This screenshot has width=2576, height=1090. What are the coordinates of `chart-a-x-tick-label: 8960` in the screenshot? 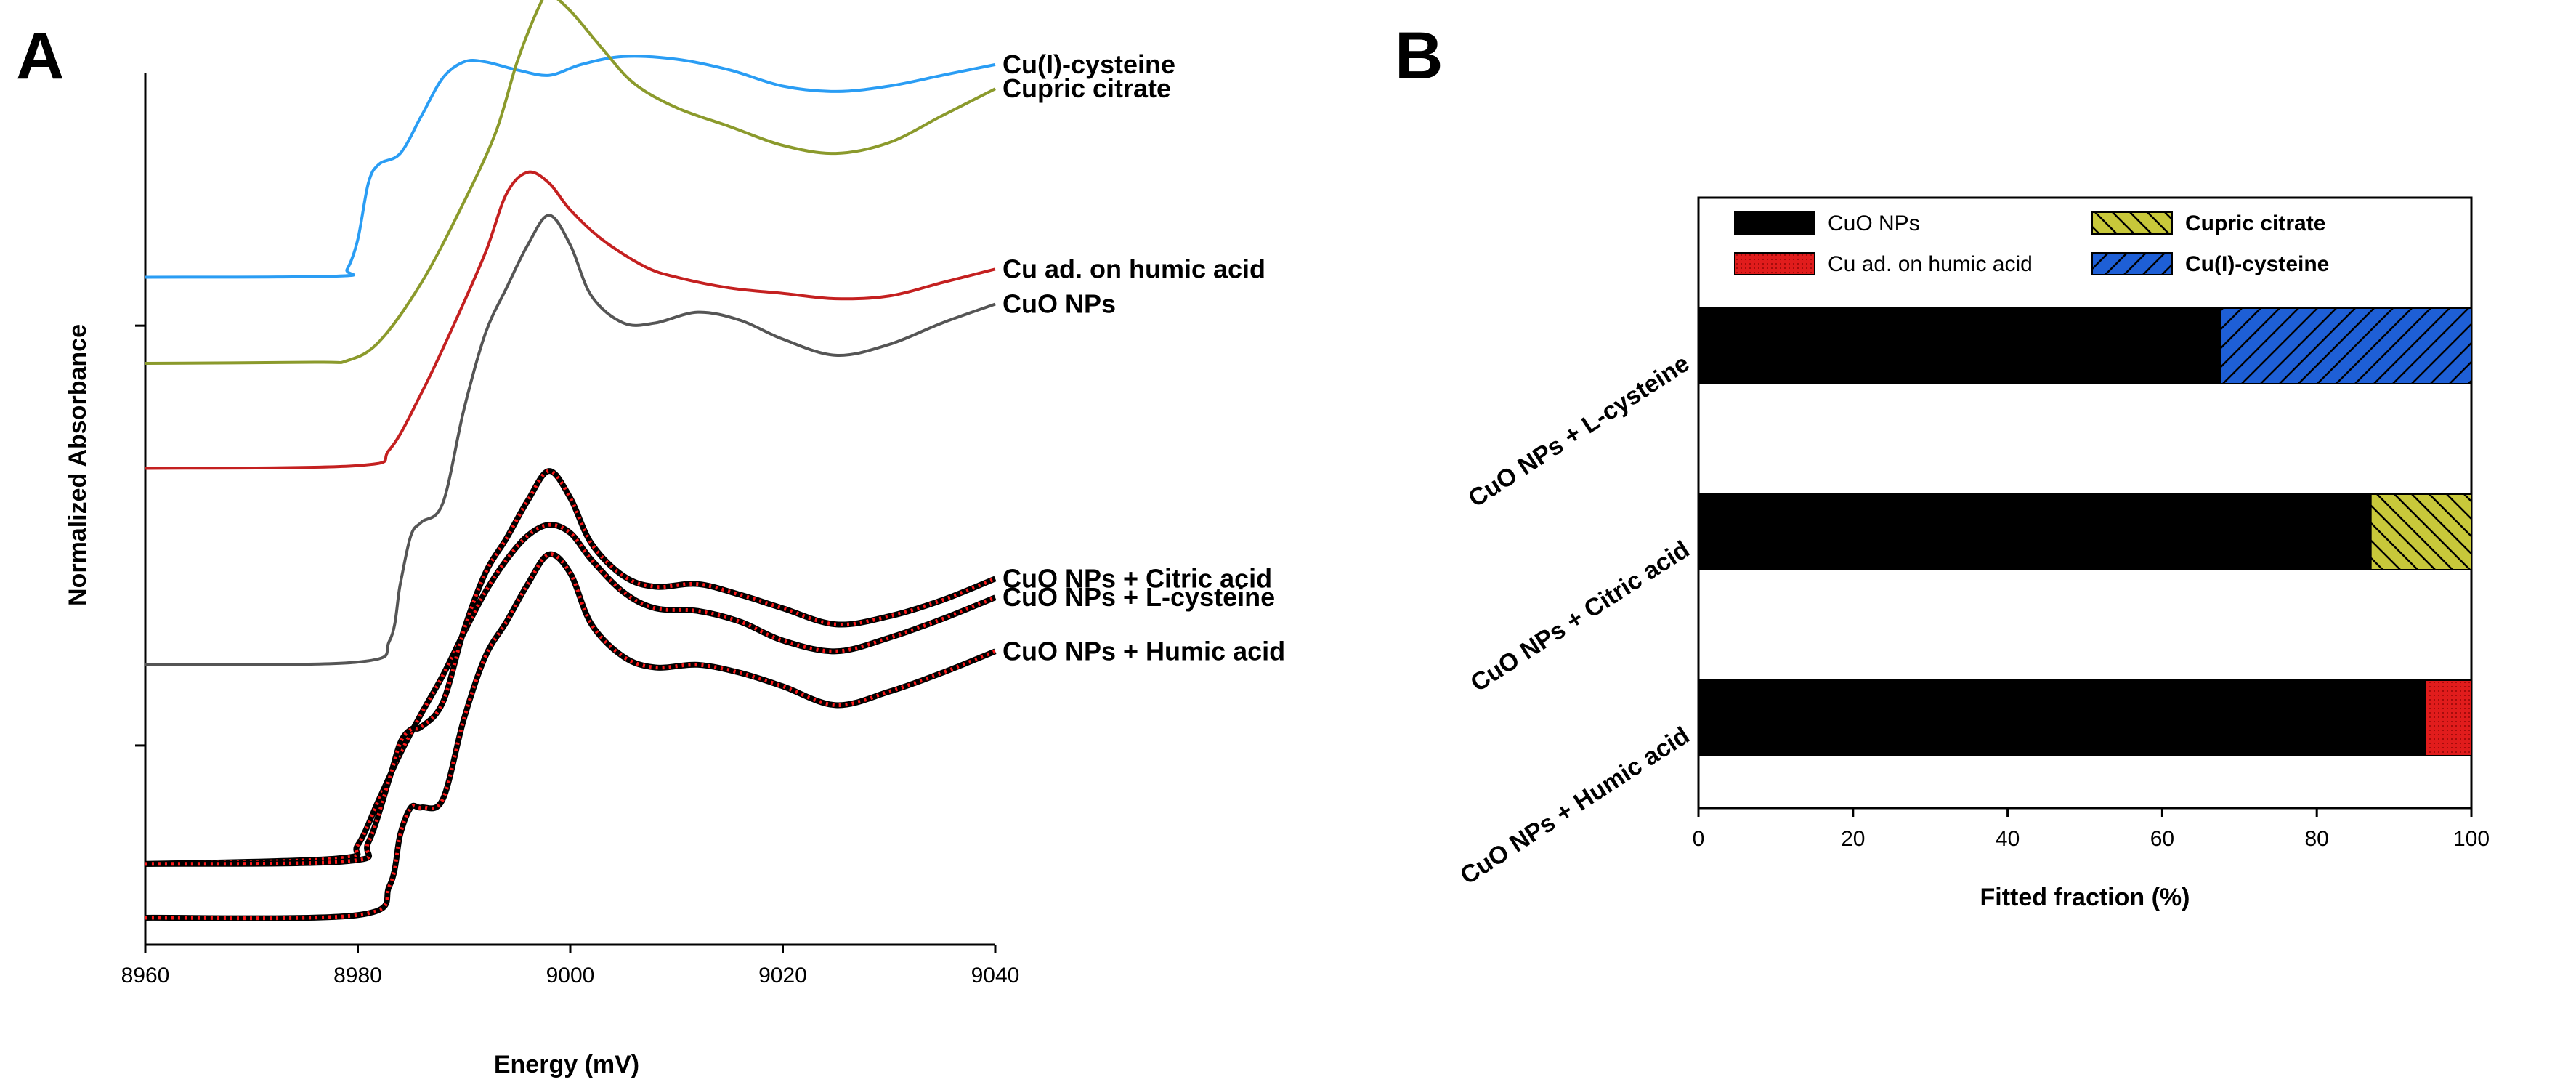 It's located at (145, 976).